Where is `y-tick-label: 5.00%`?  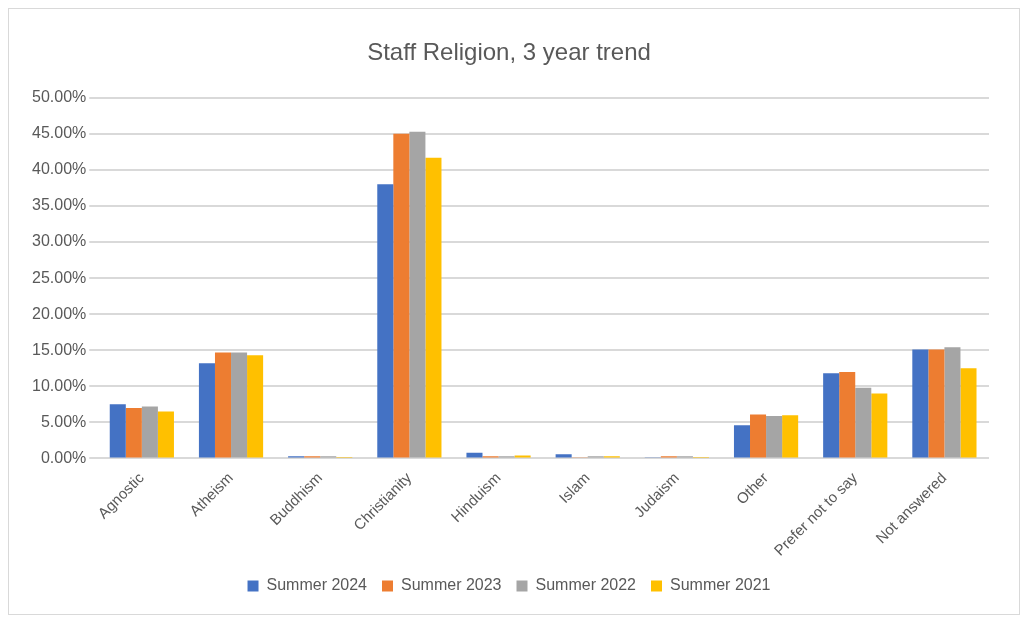 y-tick-label: 5.00% is located at coordinates (63, 421).